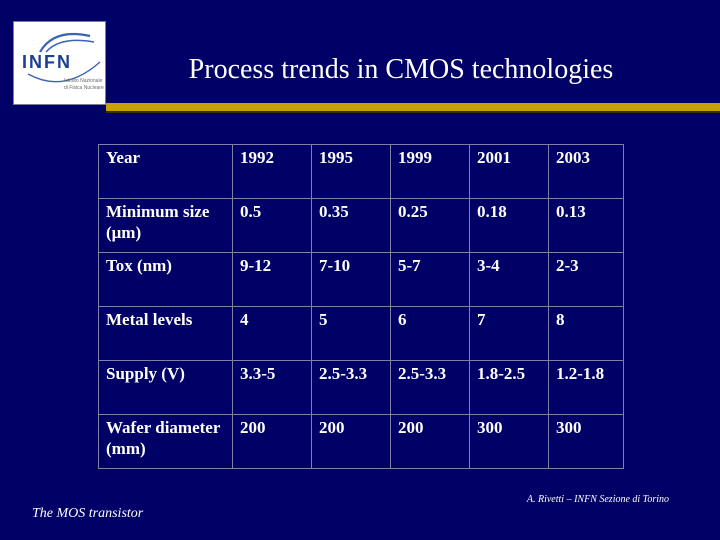 The image size is (720, 540). Describe the element at coordinates (272, 387) in the screenshot. I see `table-cell: 3.3-5` at that location.